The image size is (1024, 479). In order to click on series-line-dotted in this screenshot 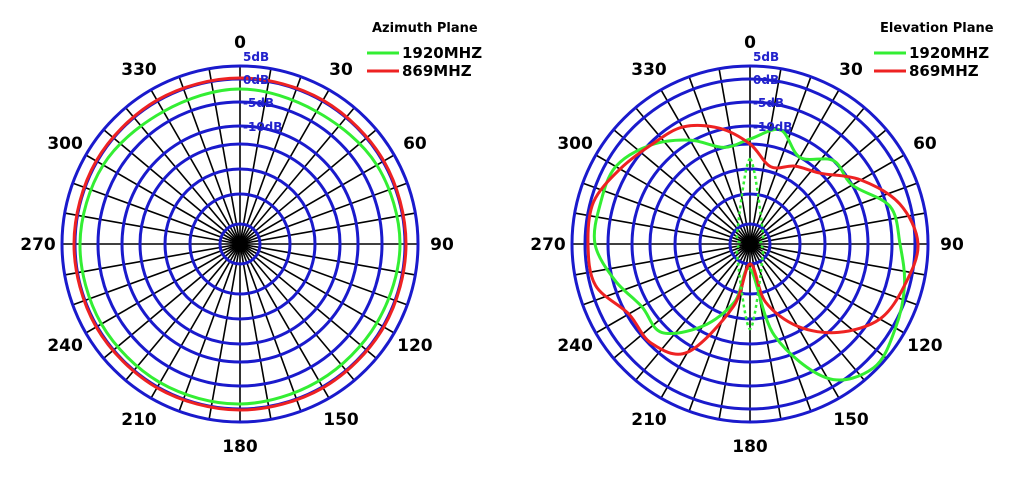, I will do `click(750, 244)`.